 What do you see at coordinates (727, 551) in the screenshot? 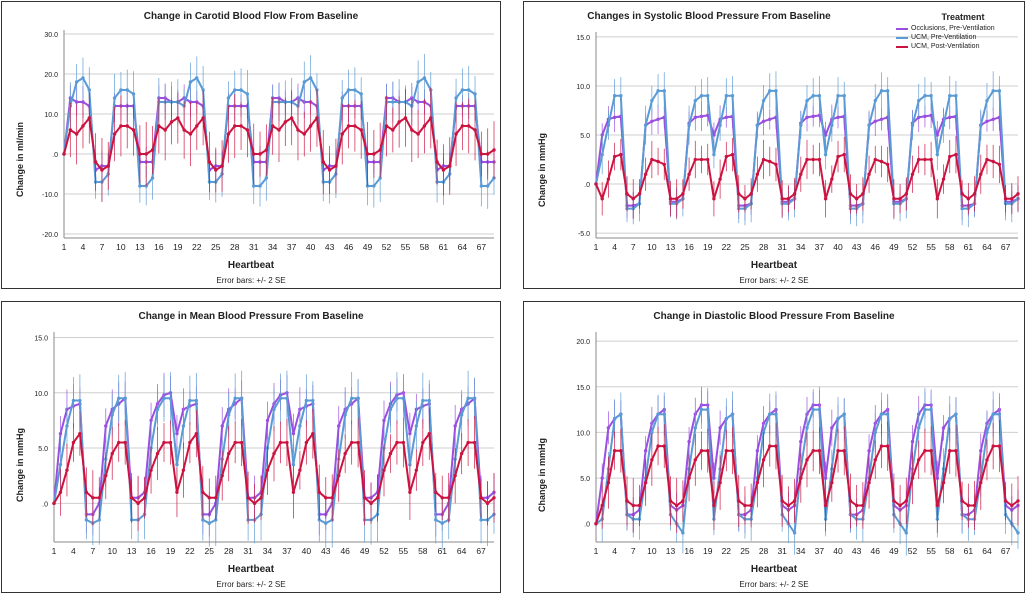
I see `x-tick-label: 22` at bounding box center [727, 551].